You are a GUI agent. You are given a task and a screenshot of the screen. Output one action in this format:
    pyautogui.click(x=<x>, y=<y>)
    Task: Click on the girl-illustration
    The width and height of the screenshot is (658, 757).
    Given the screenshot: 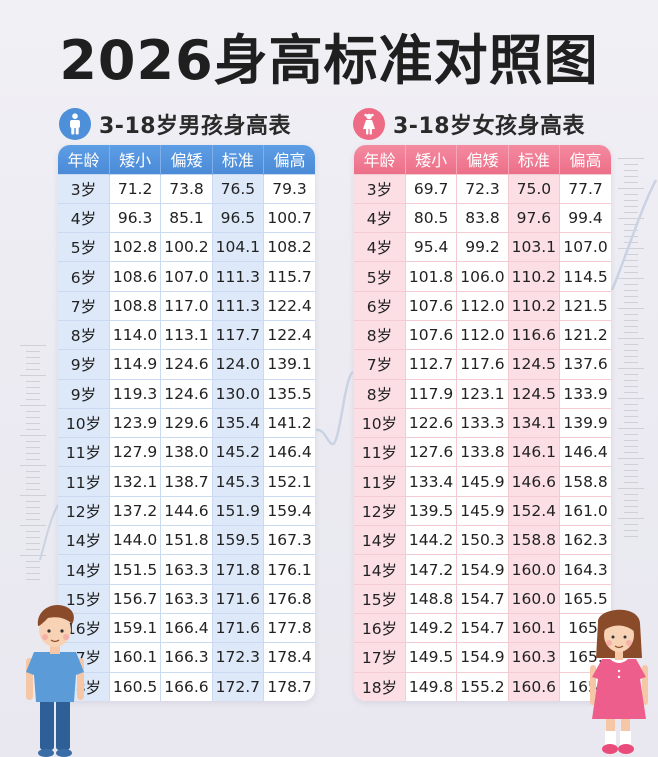 What is the action you would take?
    pyautogui.click(x=619, y=681)
    